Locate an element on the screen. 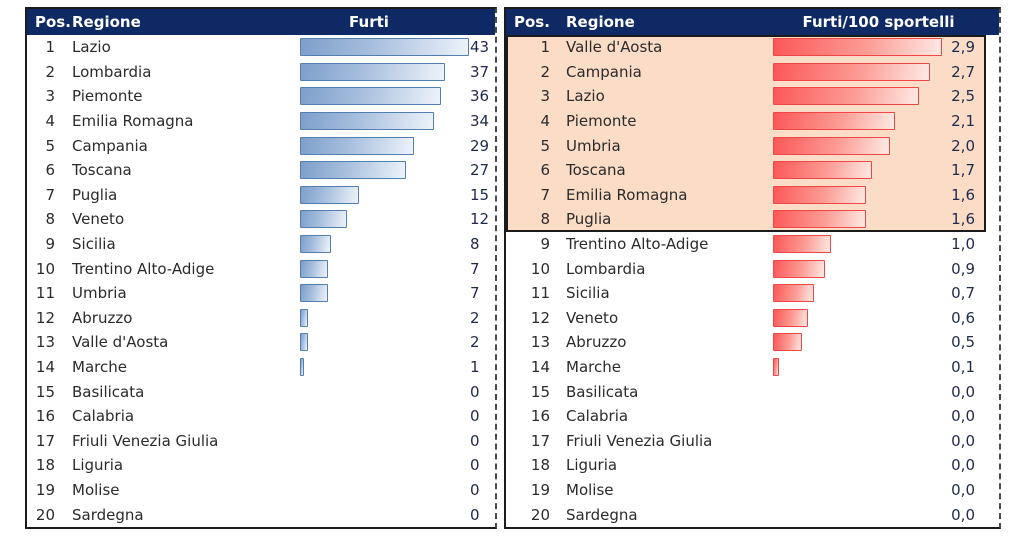 Image resolution: width=1023 pixels, height=541 pixels. rank-cell: 11 is located at coordinates (45, 293).